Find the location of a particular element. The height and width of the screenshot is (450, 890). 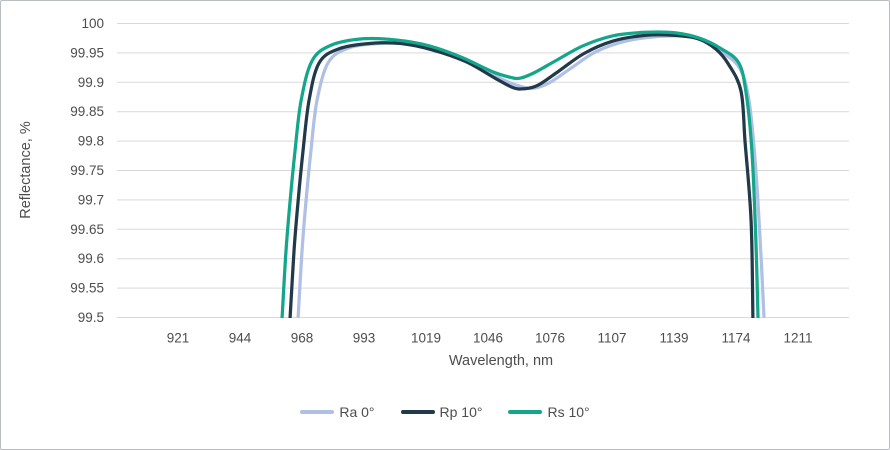

legend-label-ra-0: Ra 0° is located at coordinates (357, 412).